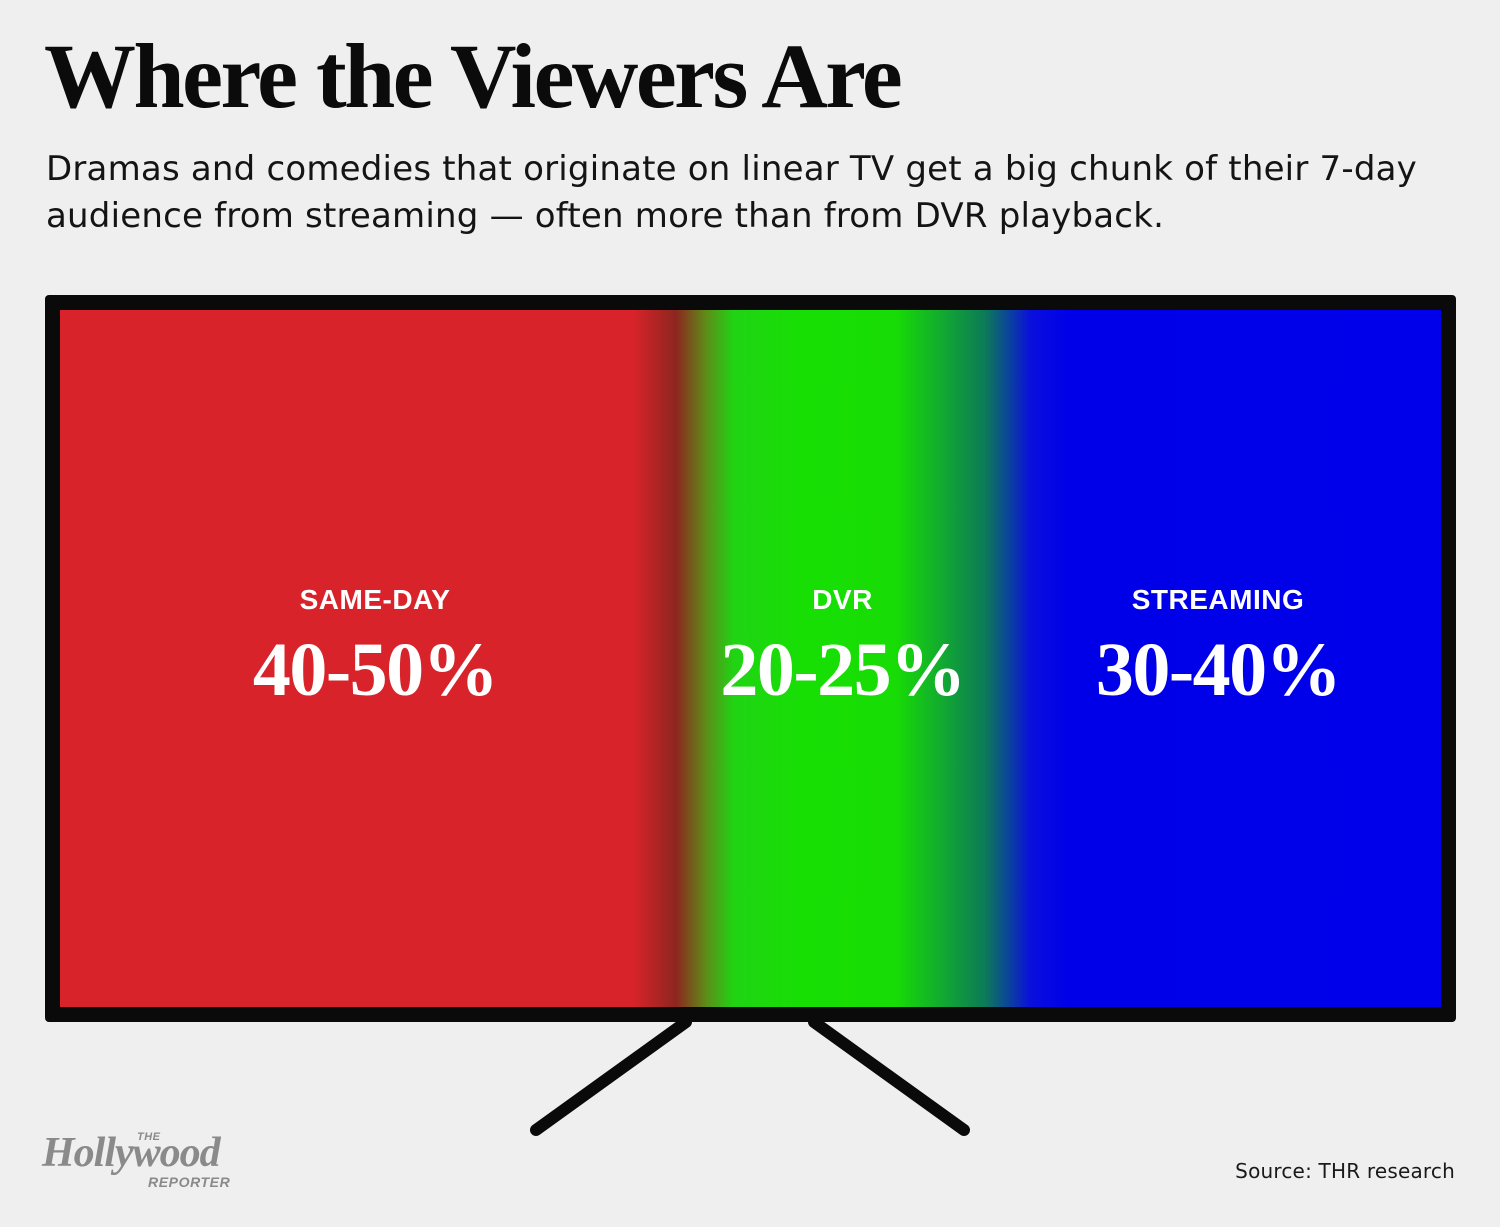 The height and width of the screenshot is (1227, 1500). Describe the element at coordinates (375, 670) in the screenshot. I see `value-label-same-day: 40-50%` at that location.